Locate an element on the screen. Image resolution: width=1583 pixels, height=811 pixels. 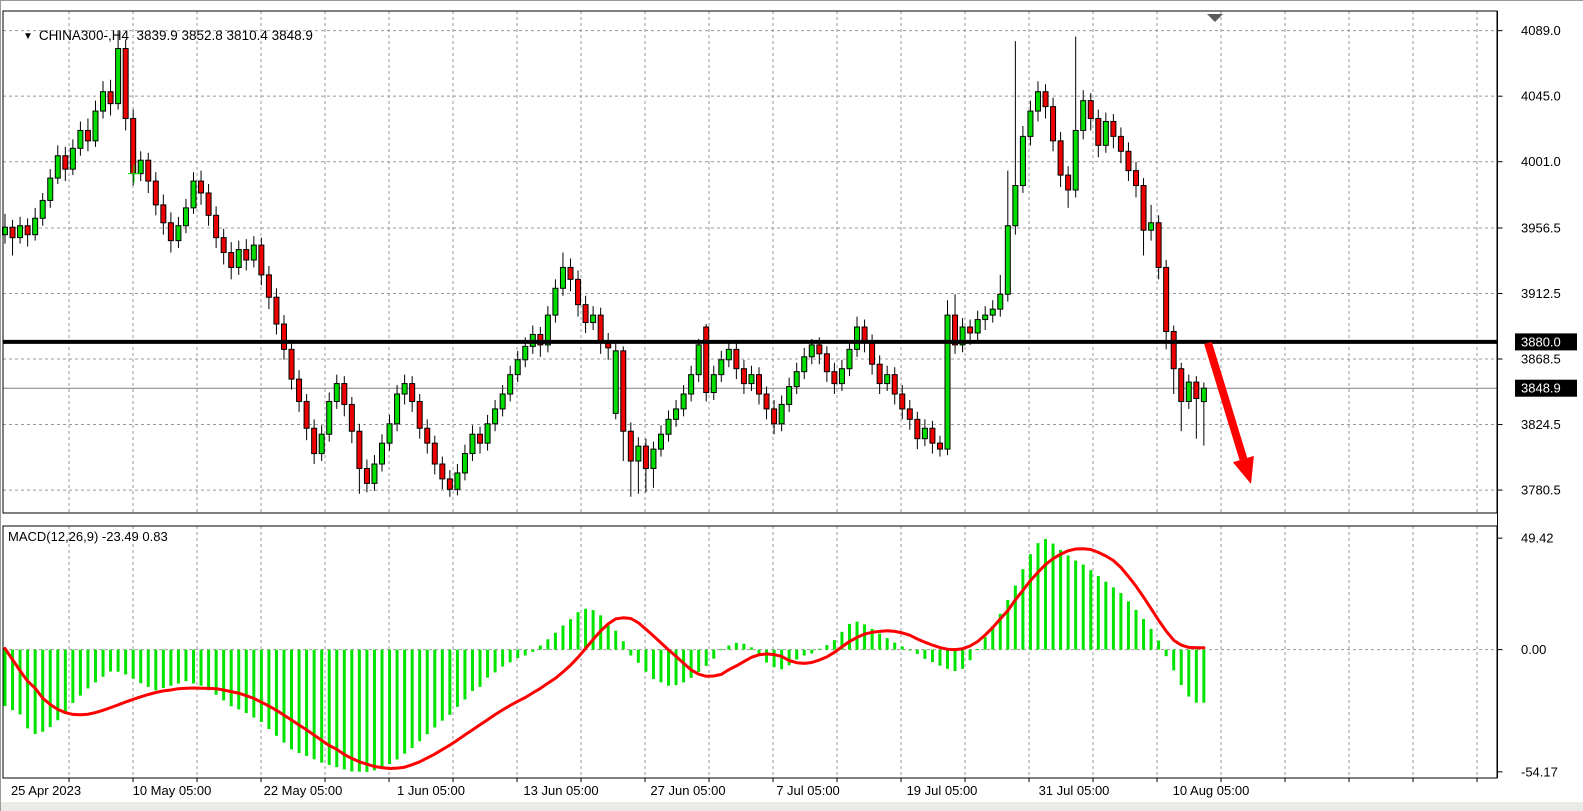
time-tick-label: 22 May 05:00 is located at coordinates (303, 790).